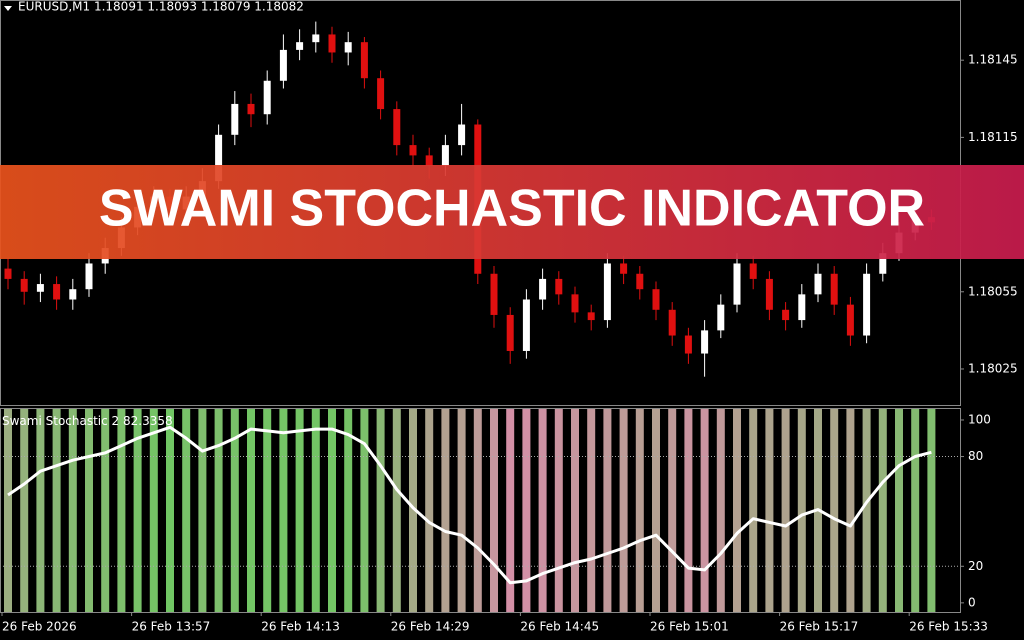 The width and height of the screenshot is (1024, 640). I want to click on x-tick-label: 26 Feb 13:57, so click(171, 627).